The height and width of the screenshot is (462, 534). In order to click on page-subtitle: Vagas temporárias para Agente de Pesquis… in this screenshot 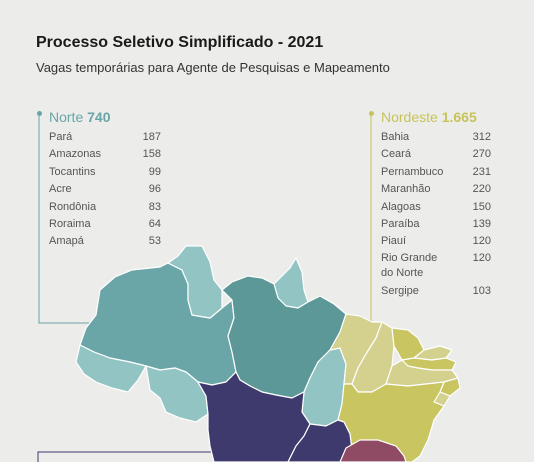, I will do `click(213, 67)`.